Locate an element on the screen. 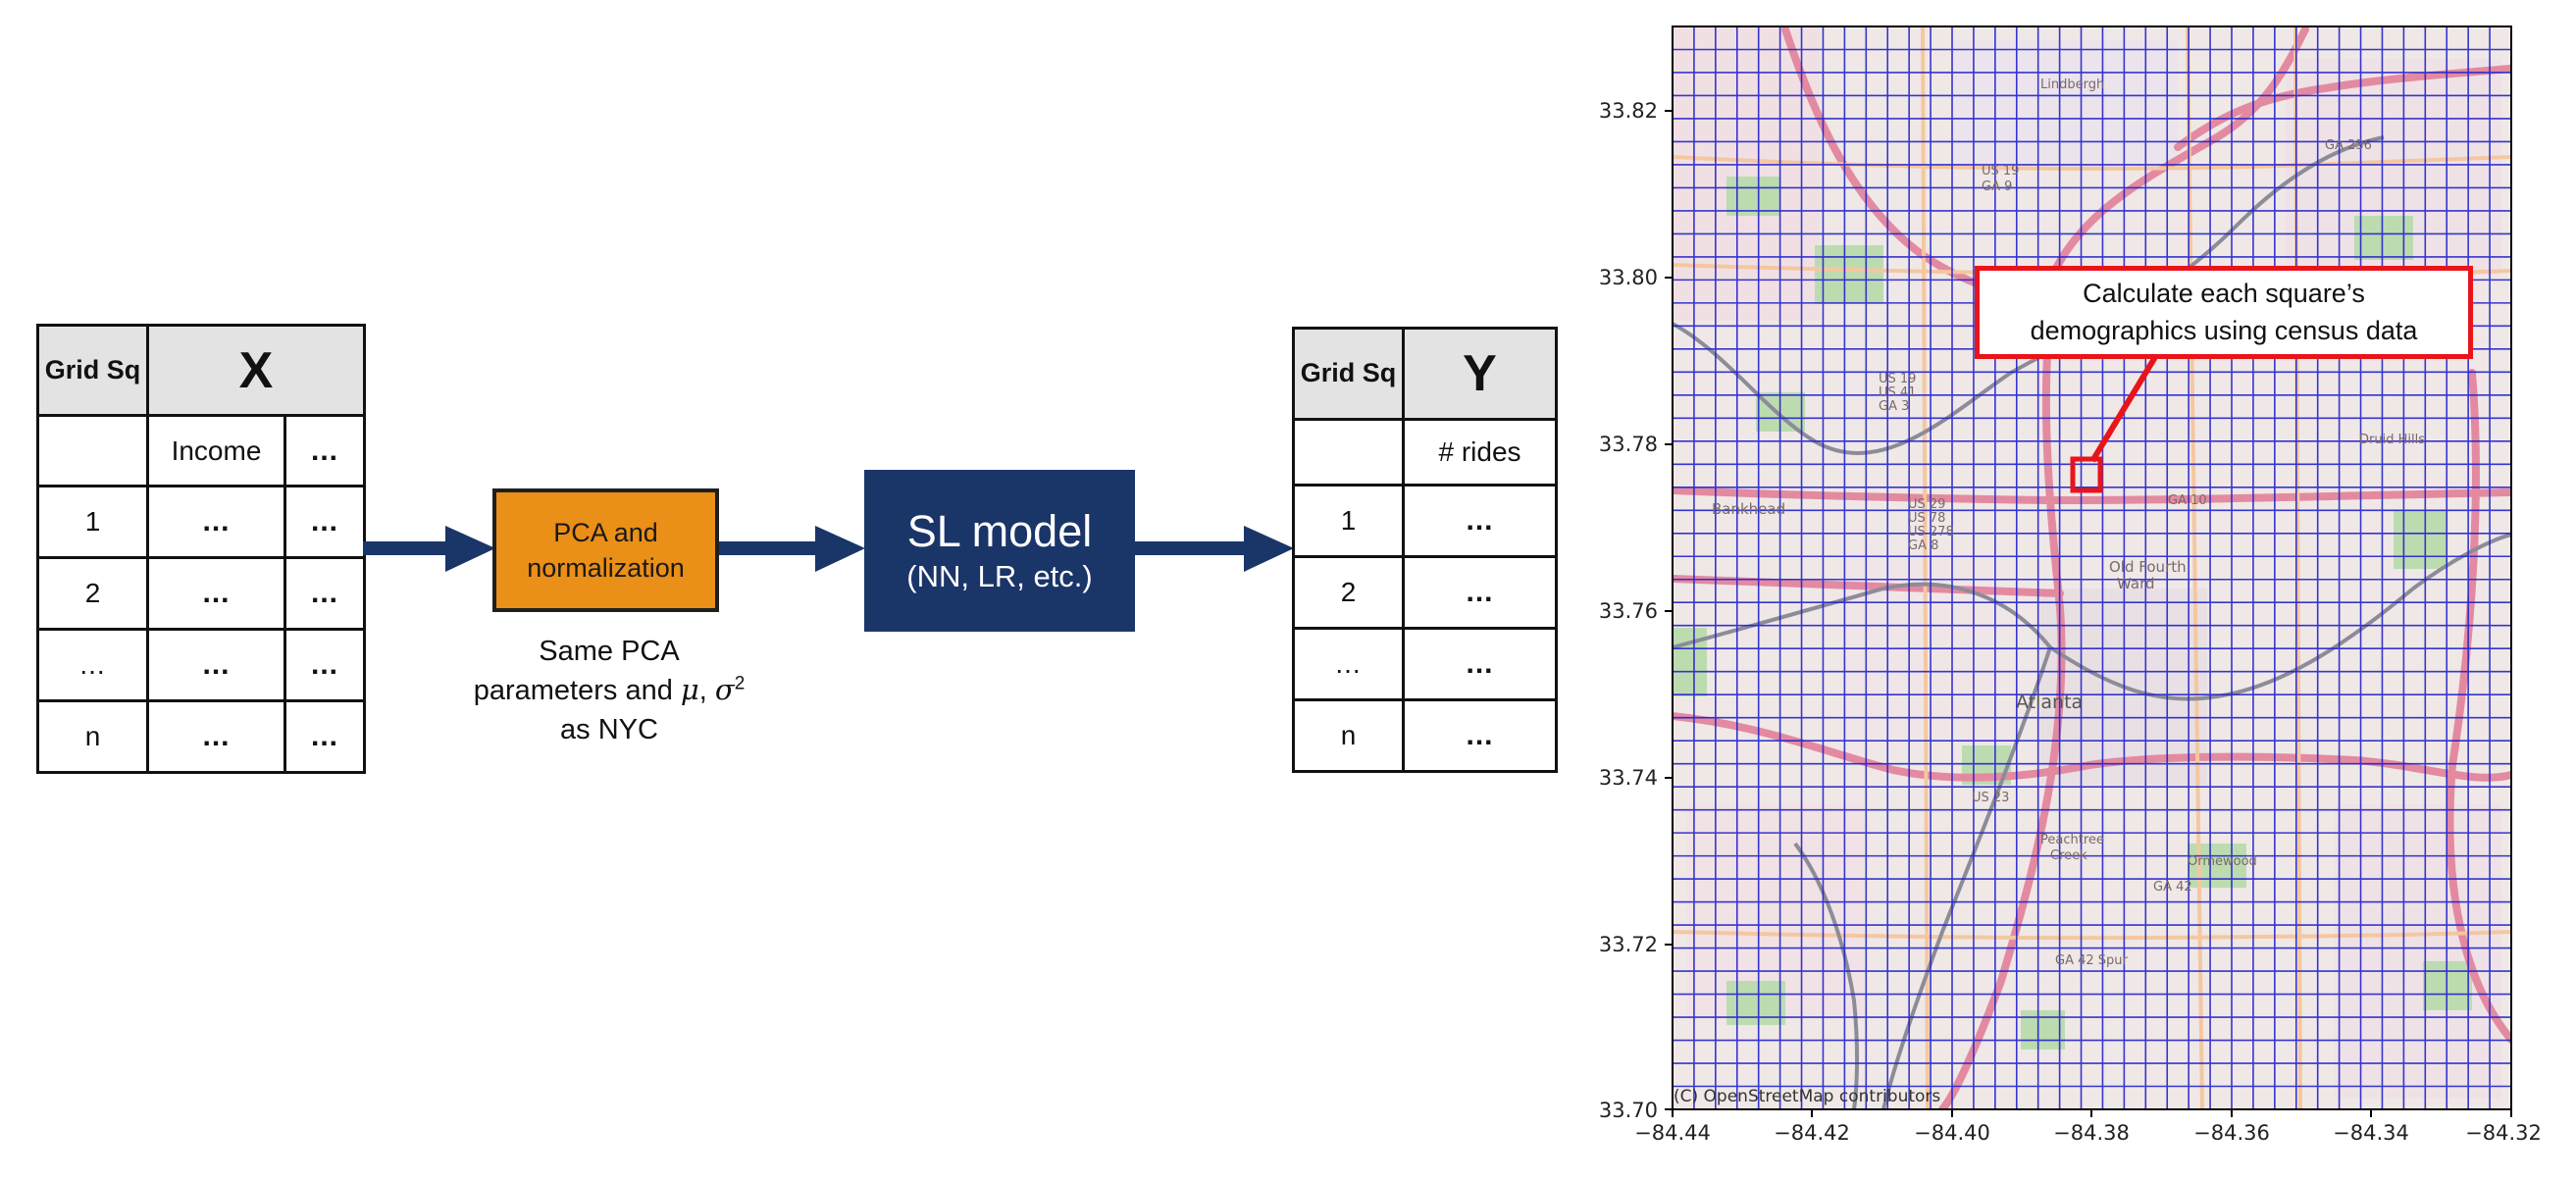  pca-note-line3: as NYC is located at coordinates (609, 729).